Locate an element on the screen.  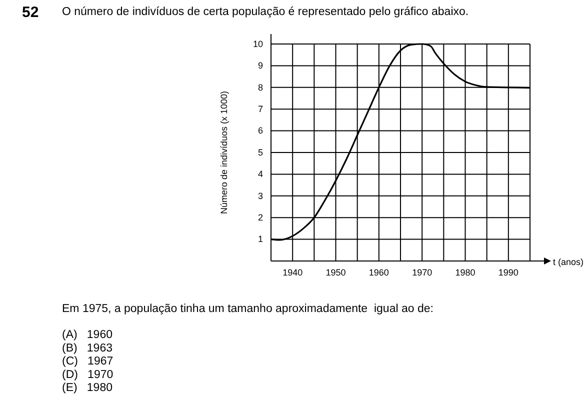
text: Em 1975, a população tinha um tamanho aproximadamente igual ao de: is located at coordinates (248, 309).